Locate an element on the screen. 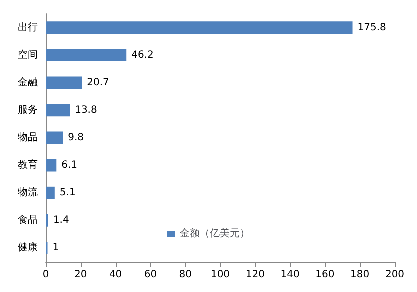  data-label: 175.8 is located at coordinates (372, 28).